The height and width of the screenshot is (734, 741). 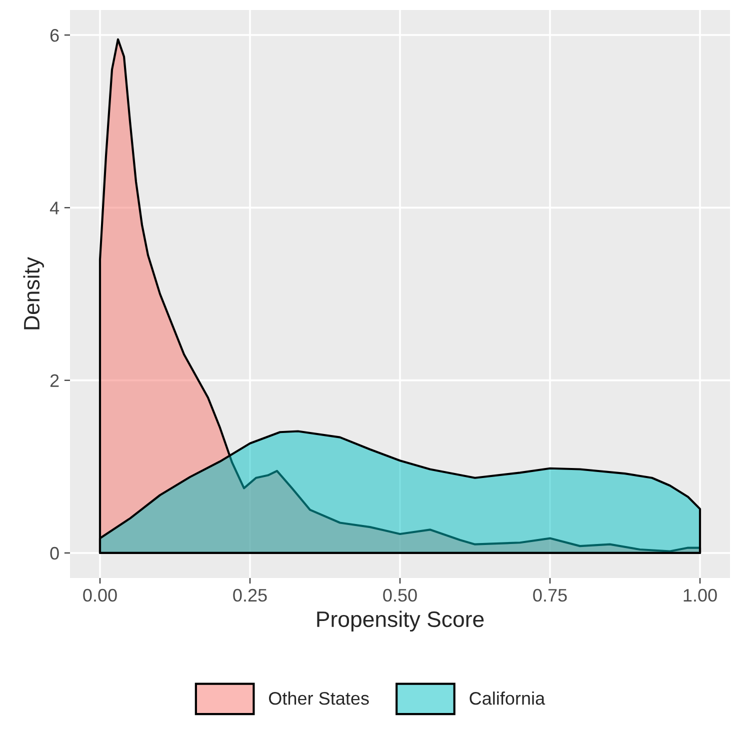 I want to click on y-tick-label: 0, so click(x=54, y=553).